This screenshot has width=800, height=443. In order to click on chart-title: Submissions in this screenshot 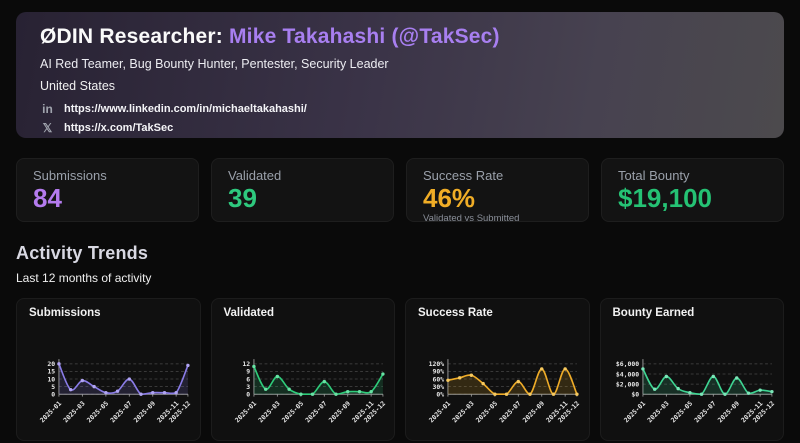, I will do `click(65, 313)`.